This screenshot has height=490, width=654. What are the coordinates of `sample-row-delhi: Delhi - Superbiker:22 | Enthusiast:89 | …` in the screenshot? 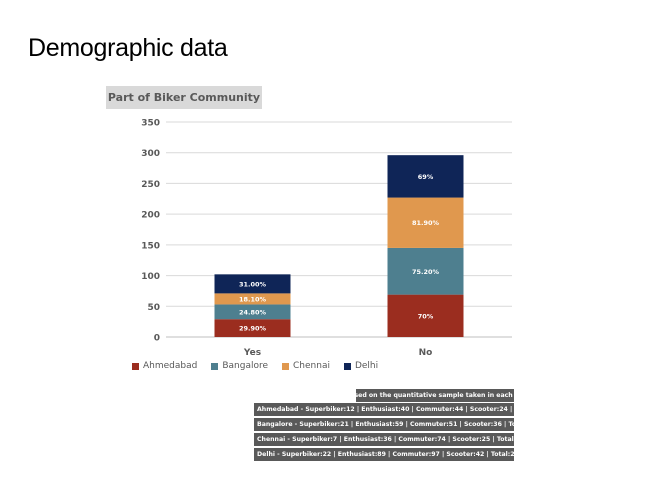 It's located at (384, 454).